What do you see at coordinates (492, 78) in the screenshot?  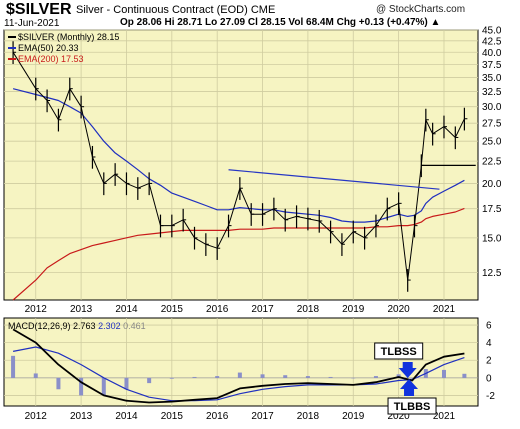 I see `price-y-tick-label: 35.0` at bounding box center [492, 78].